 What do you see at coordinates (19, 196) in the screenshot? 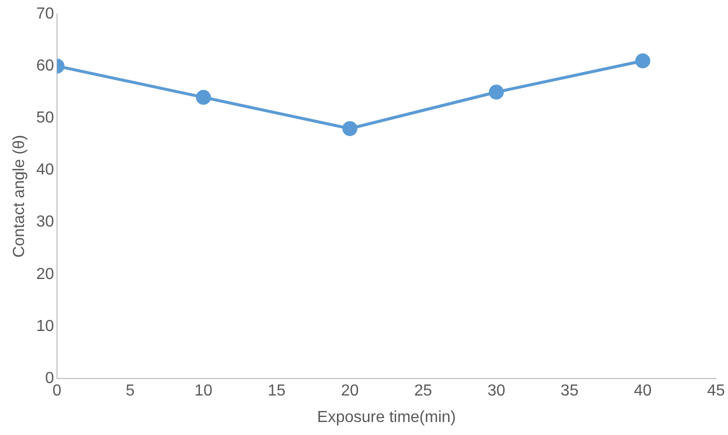
I see `y-axis-title: Contact angle (θ)` at bounding box center [19, 196].